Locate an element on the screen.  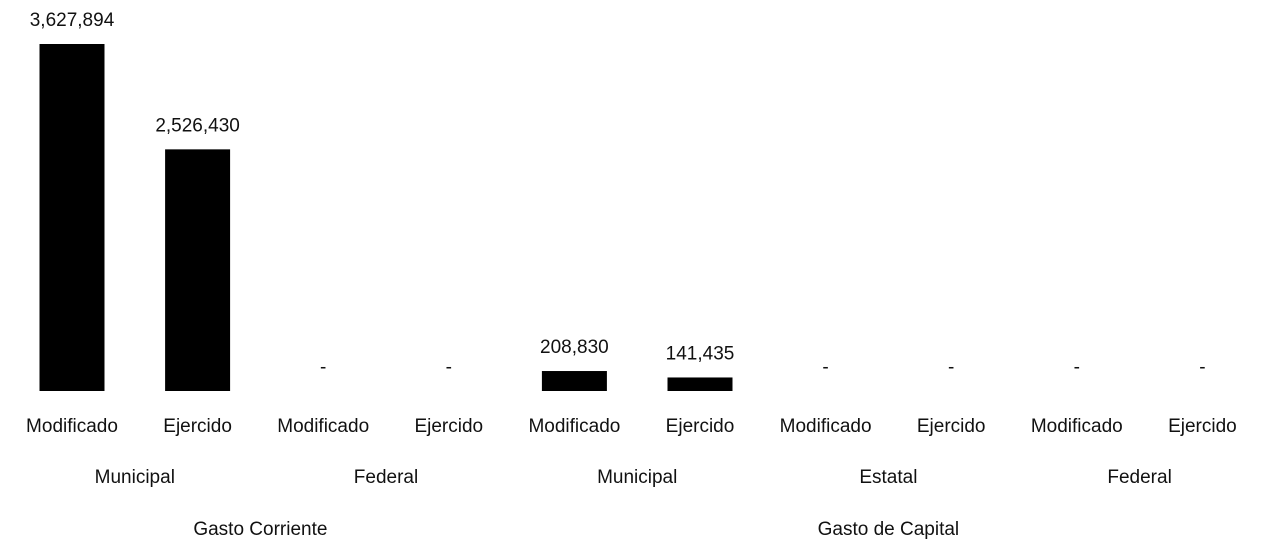
subgroup-label: Estatal is located at coordinates (888, 477).